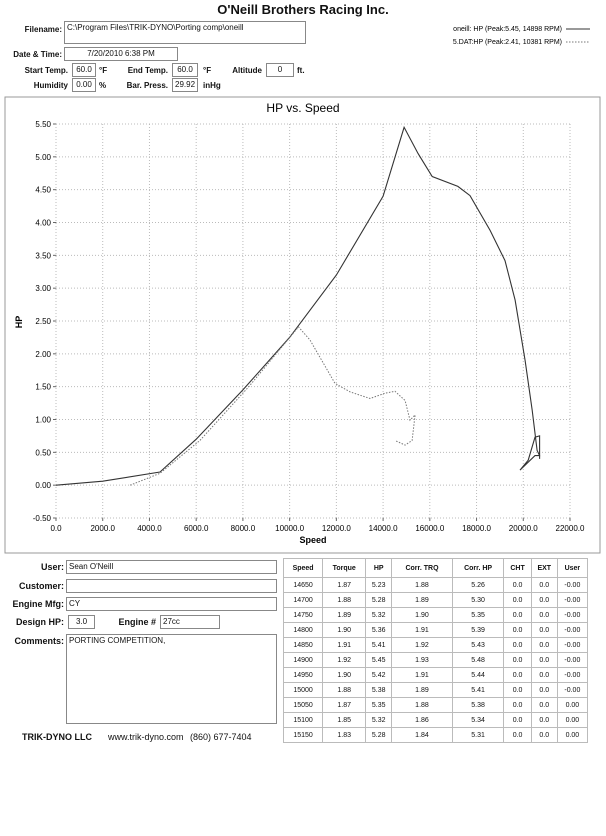 The width and height of the screenshot is (606, 836). Describe the element at coordinates (149, 528) in the screenshot. I see `x-tick-label: 4000.0` at that location.